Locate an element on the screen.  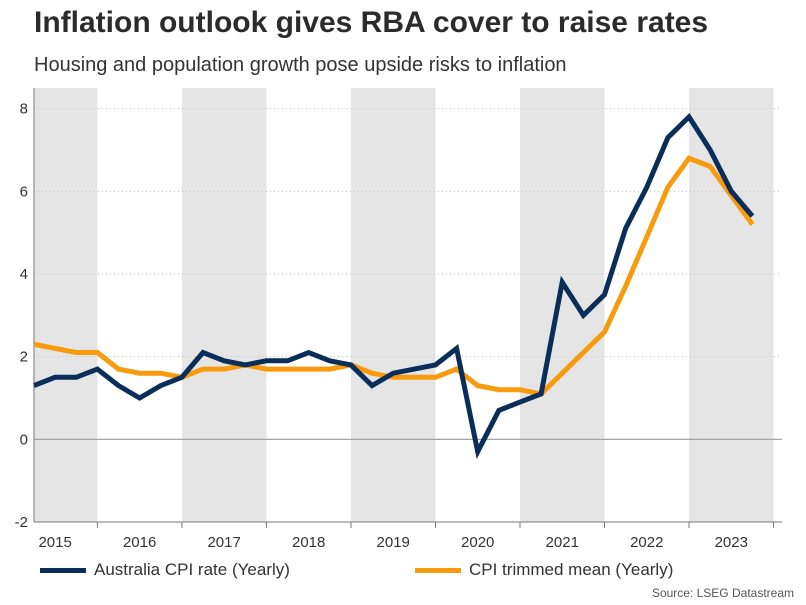
year-band-2019 is located at coordinates (393, 305).